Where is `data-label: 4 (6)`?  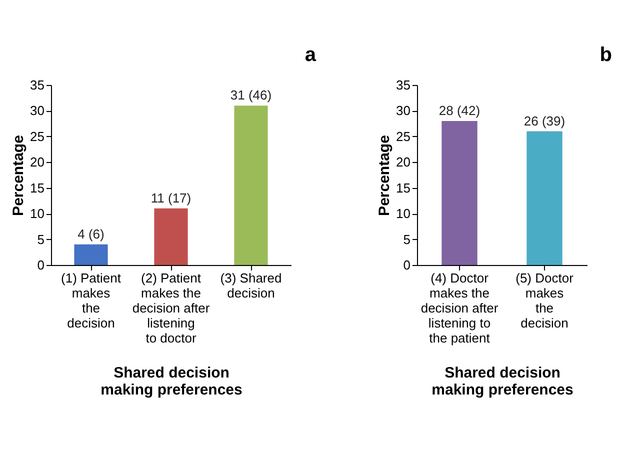
data-label: 4 (6) is located at coordinates (91, 234).